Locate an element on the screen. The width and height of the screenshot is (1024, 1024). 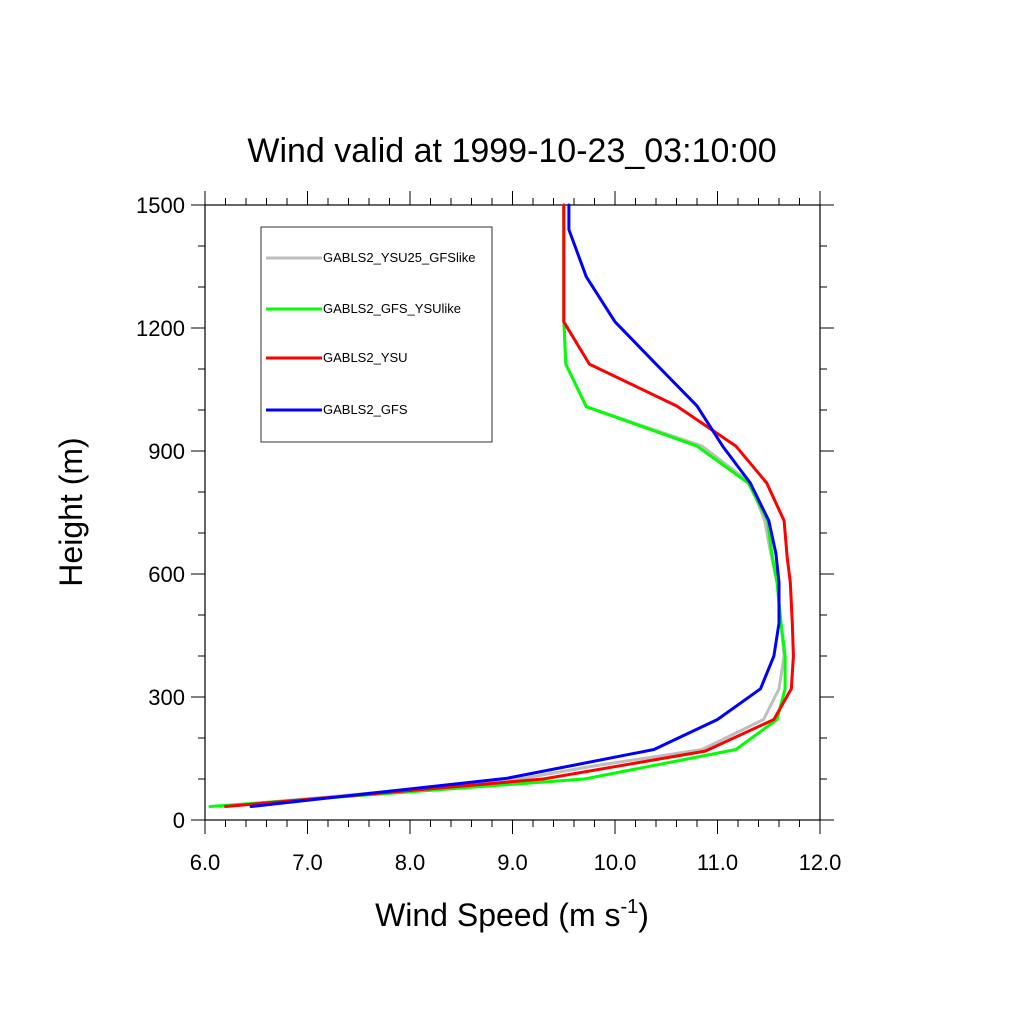
x-tick-label: 6.0 is located at coordinates (205, 862).